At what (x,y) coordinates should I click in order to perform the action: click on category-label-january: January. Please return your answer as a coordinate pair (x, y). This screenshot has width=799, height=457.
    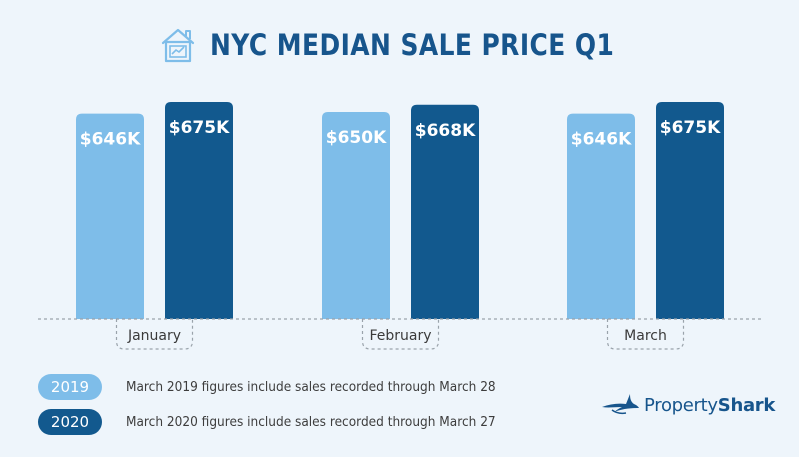
    Looking at the image, I should click on (154, 336).